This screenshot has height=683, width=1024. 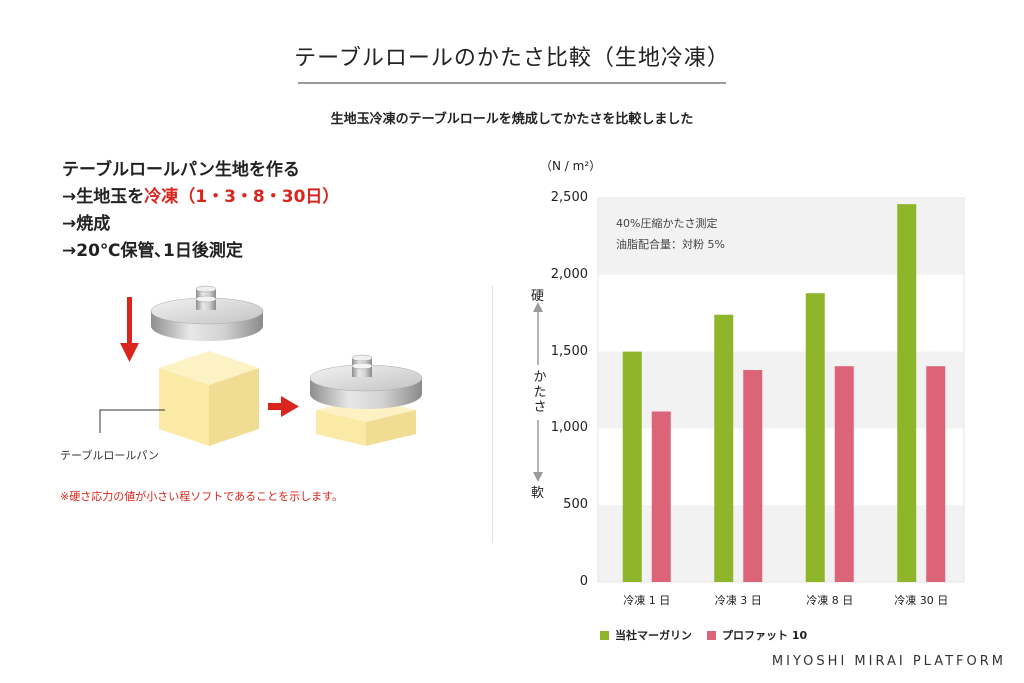 I want to click on y-tick-label: 2,500, so click(x=569, y=197).